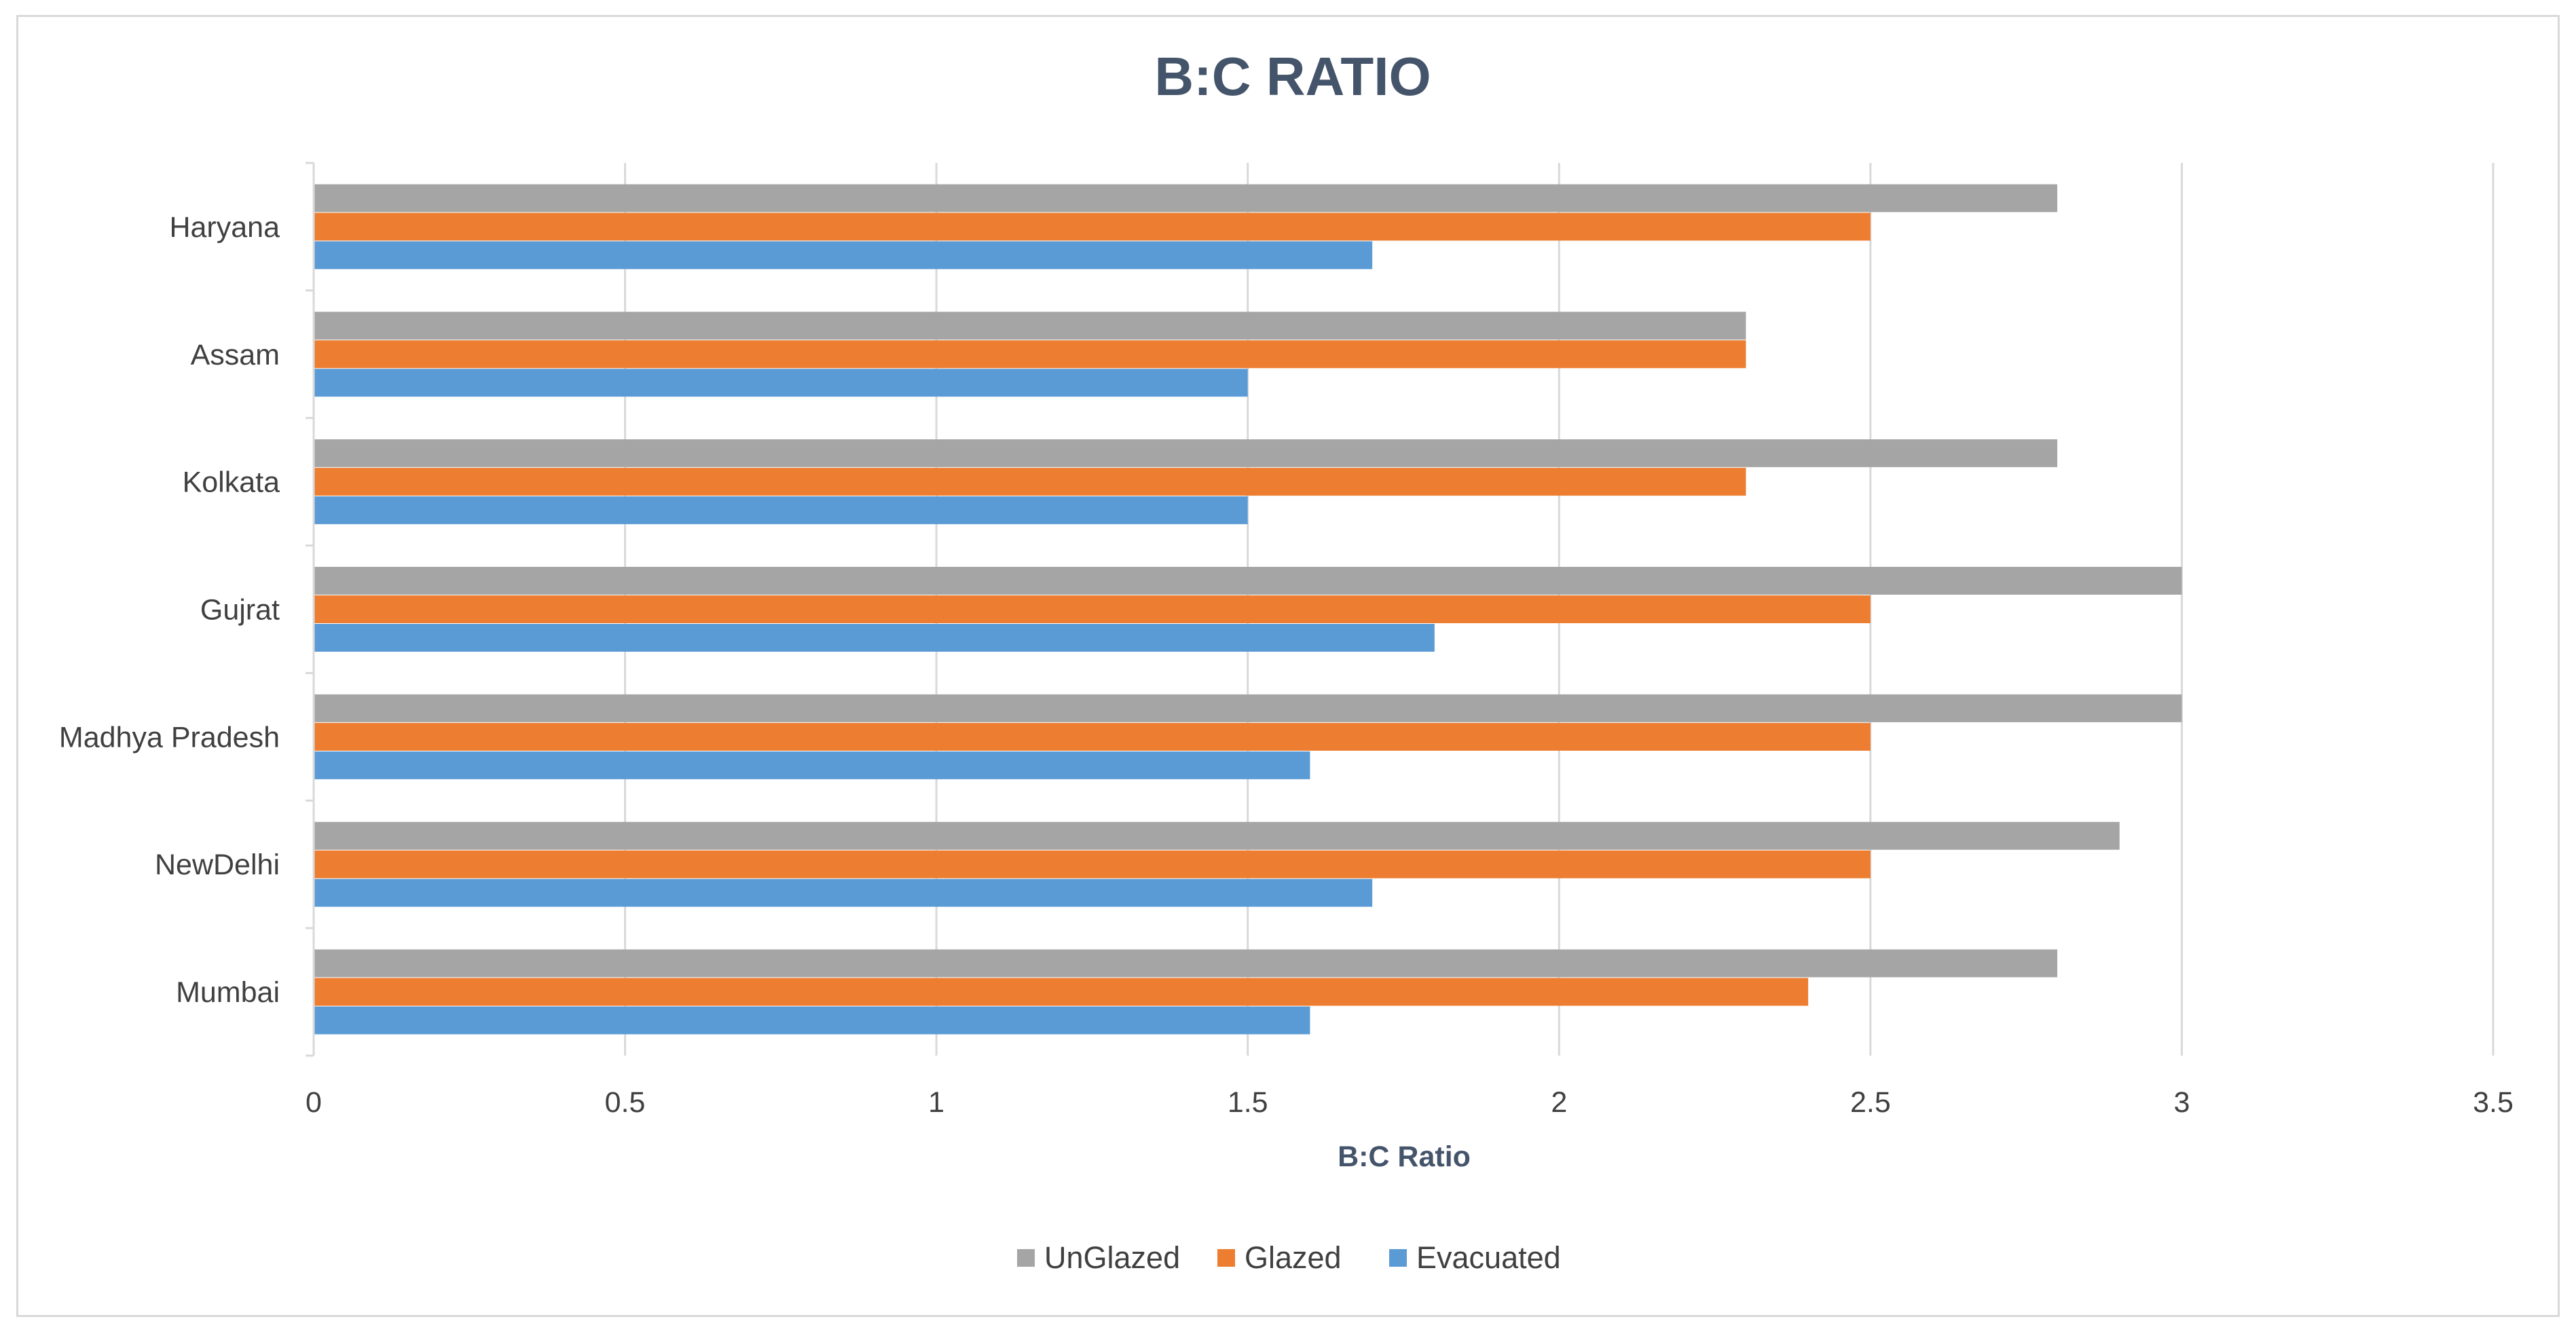  What do you see at coordinates (812, 1020) in the screenshot?
I see `bar-evacuated-mumbai` at bounding box center [812, 1020].